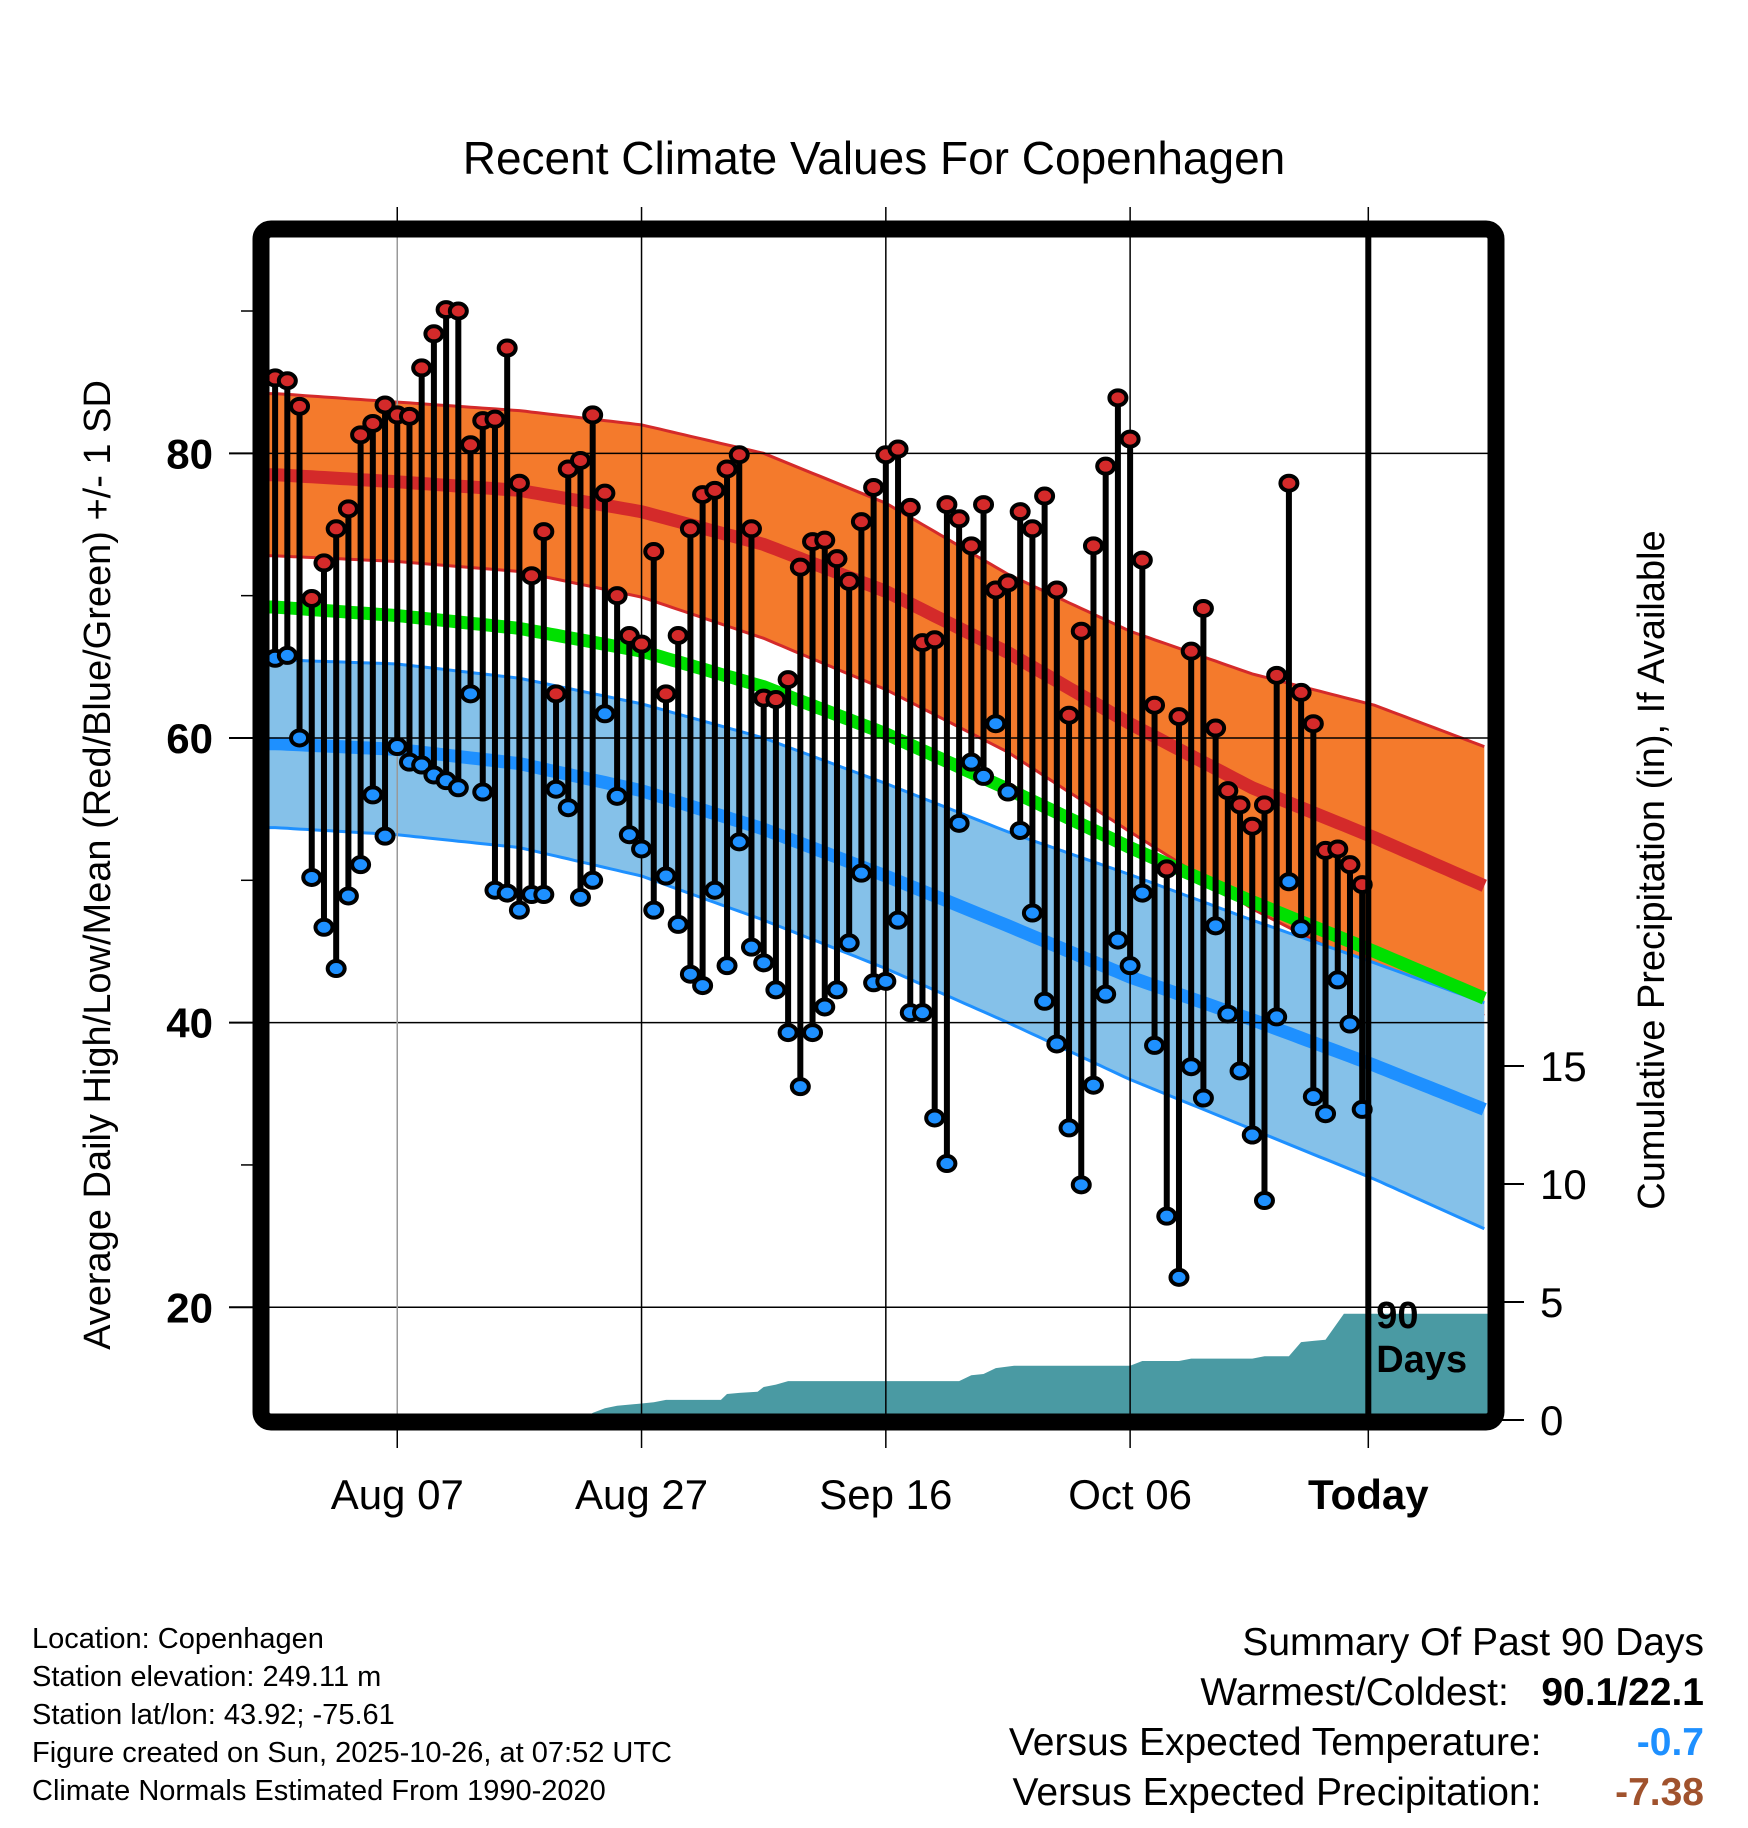 This screenshot has width=1748, height=1828. What do you see at coordinates (1563, 1184) in the screenshot?
I see `y2-tick-label: 10` at bounding box center [1563, 1184].